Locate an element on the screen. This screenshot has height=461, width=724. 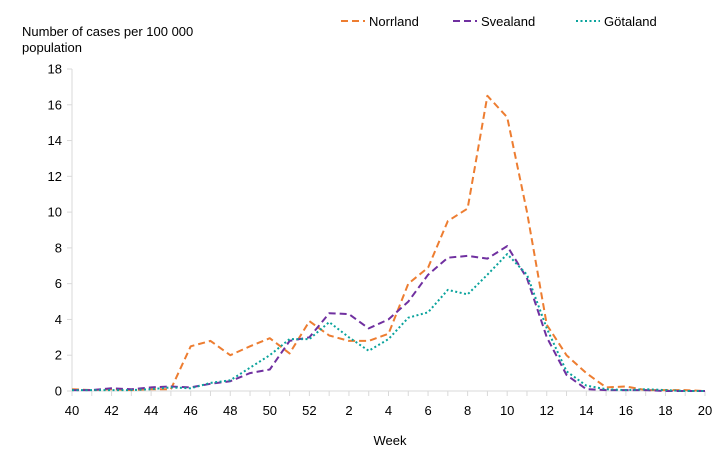
legend: Norrland Svealand Götaland is located at coordinates (499, 21).